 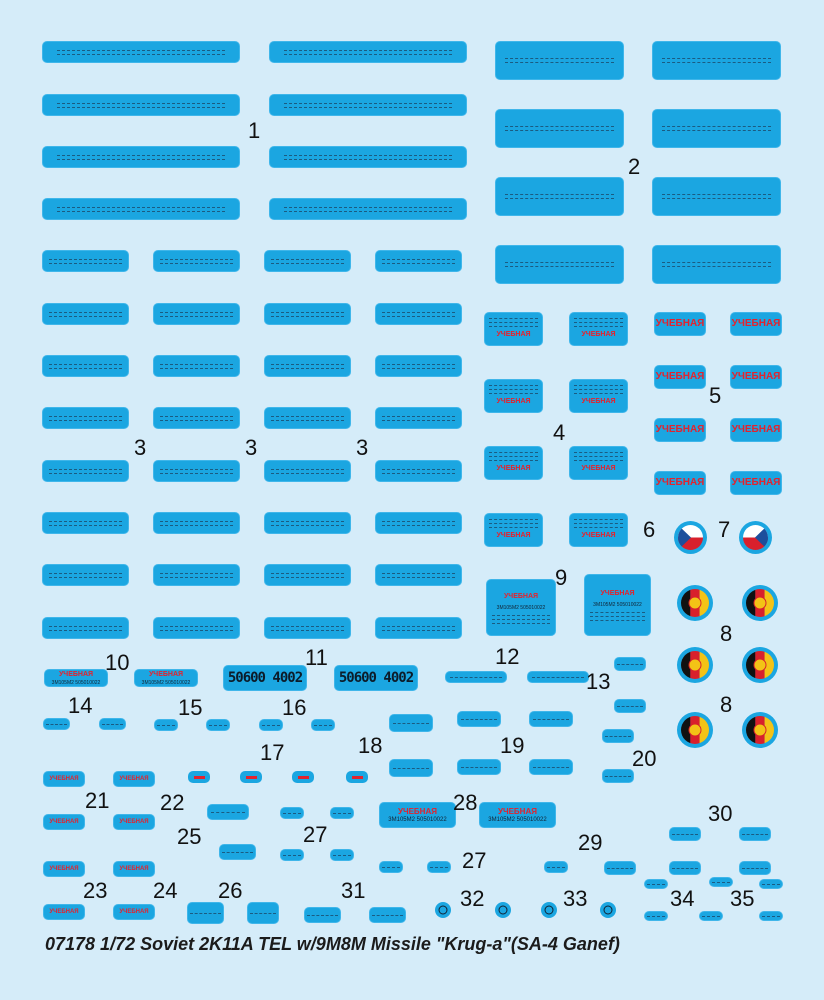 What do you see at coordinates (251, 447) in the screenshot?
I see `decal-number-3: 3` at bounding box center [251, 447].